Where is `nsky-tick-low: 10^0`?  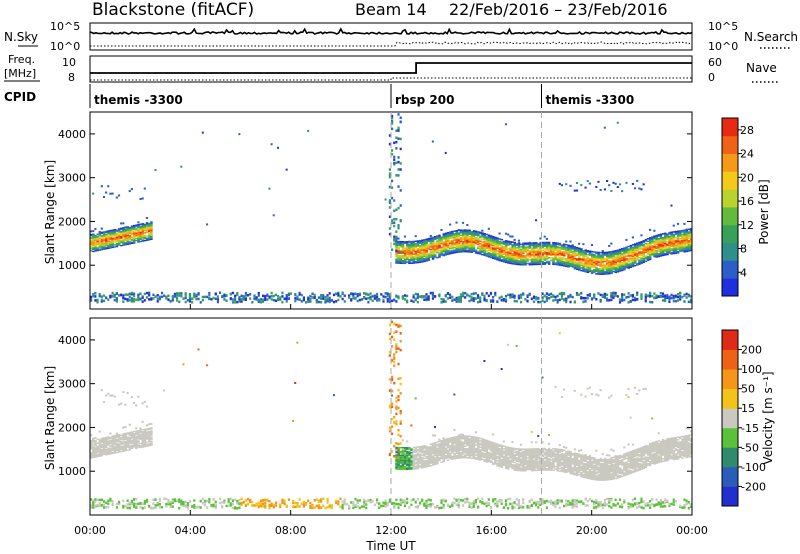
nsky-tick-low: 10^0 is located at coordinates (65, 46).